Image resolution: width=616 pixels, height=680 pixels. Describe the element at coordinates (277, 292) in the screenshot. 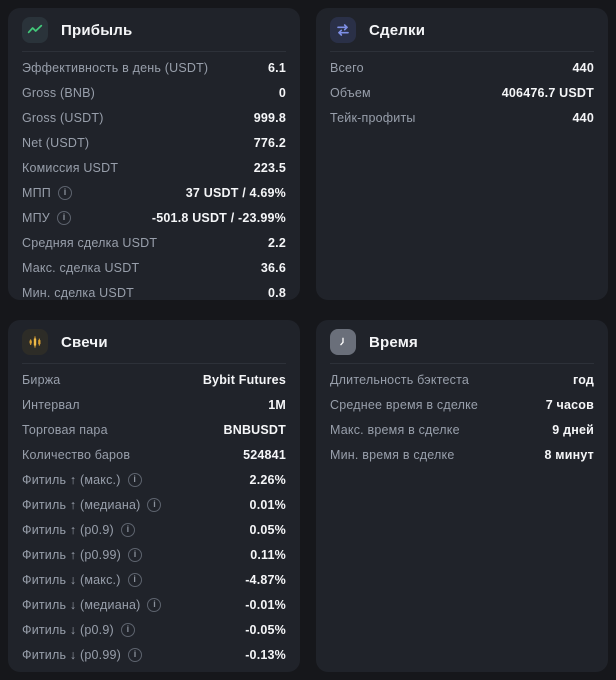

I see `stat-value: 0.8` at that location.